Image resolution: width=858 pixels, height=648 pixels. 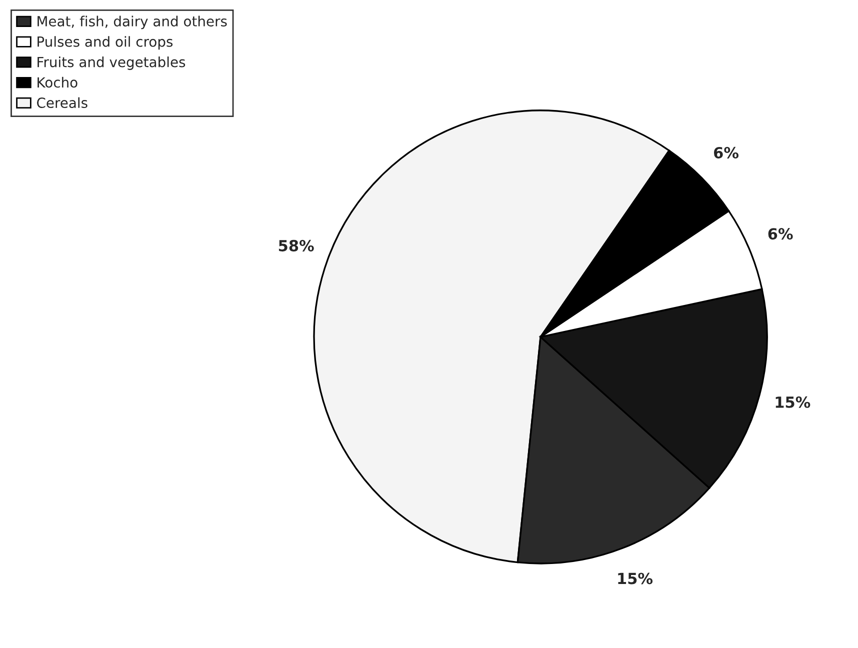 What do you see at coordinates (296, 246) in the screenshot?
I see `data-label: 58%` at bounding box center [296, 246].